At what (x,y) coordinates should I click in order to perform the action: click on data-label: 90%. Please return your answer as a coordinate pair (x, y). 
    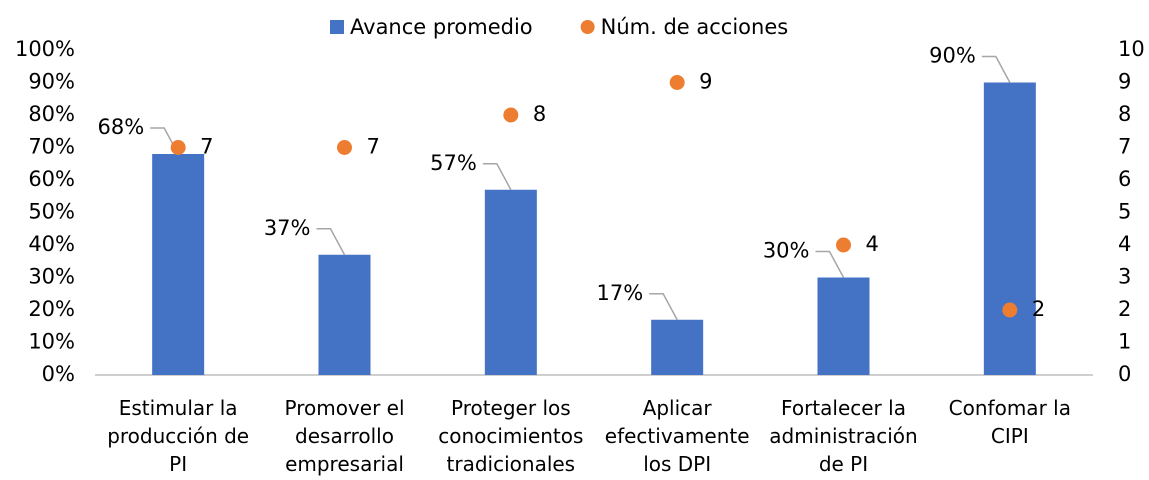
    Looking at the image, I should click on (952, 56).